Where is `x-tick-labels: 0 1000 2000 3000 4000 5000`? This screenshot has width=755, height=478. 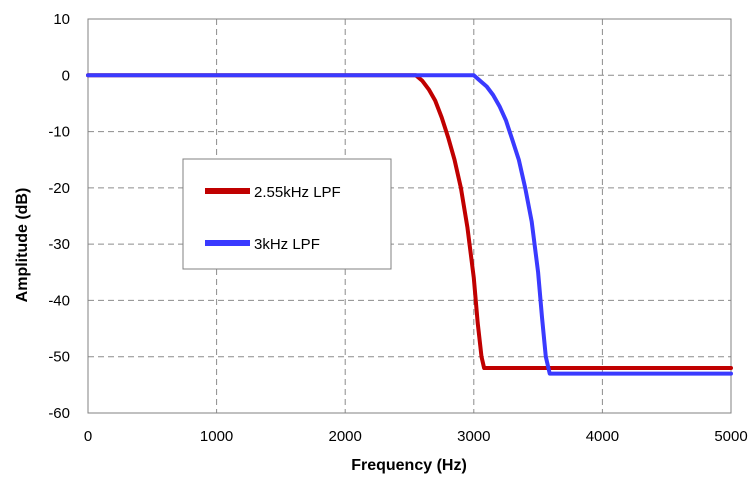
x-tick-labels: 0 1000 2000 3000 4000 5000 is located at coordinates (416, 436).